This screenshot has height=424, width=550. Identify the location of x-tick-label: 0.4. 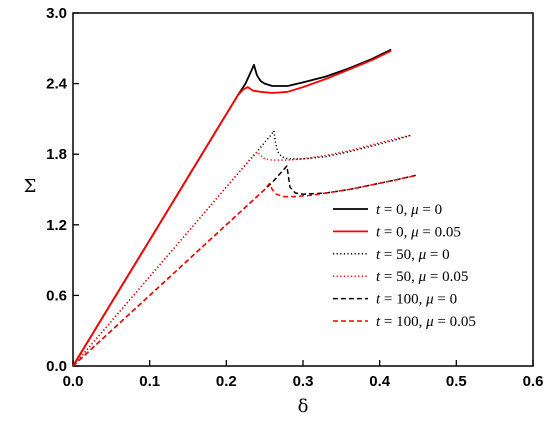
(380, 381).